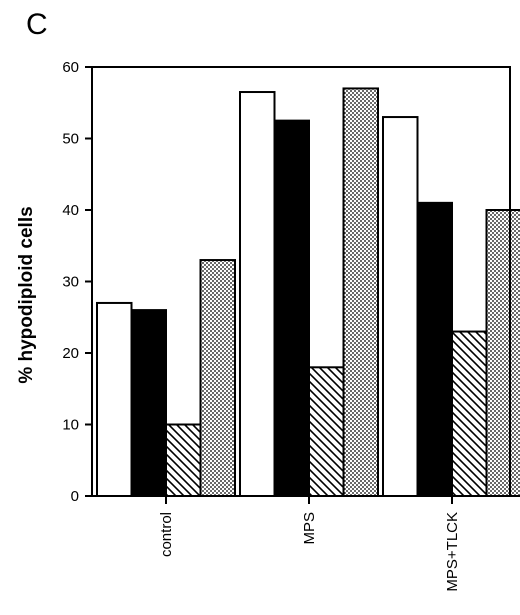 The width and height of the screenshot is (520, 615). What do you see at coordinates (166, 534) in the screenshot?
I see `category-label: control` at bounding box center [166, 534].